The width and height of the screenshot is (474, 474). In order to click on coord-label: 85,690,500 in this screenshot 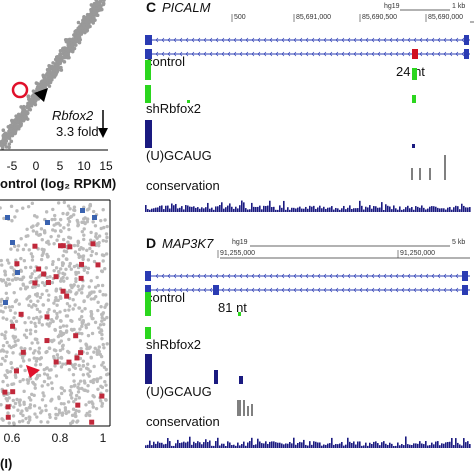, I will do `click(379, 17)`.